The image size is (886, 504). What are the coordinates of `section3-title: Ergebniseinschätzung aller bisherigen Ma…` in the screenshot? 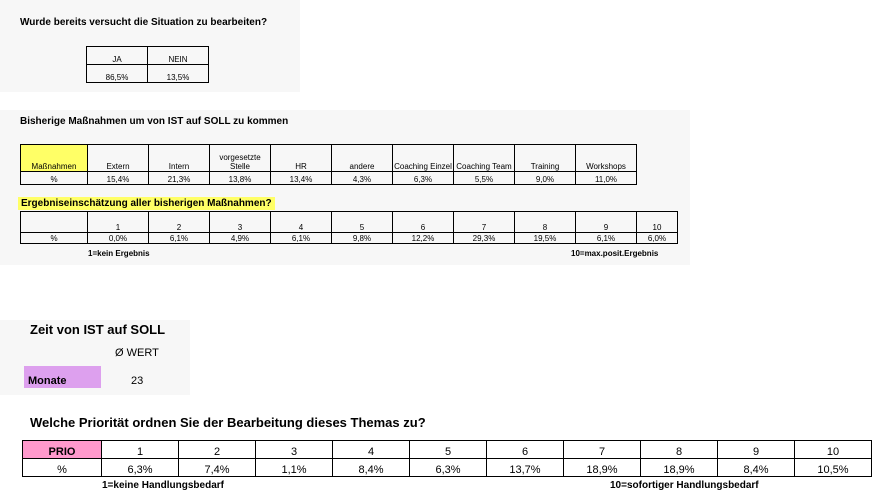 It's located at (146, 203).